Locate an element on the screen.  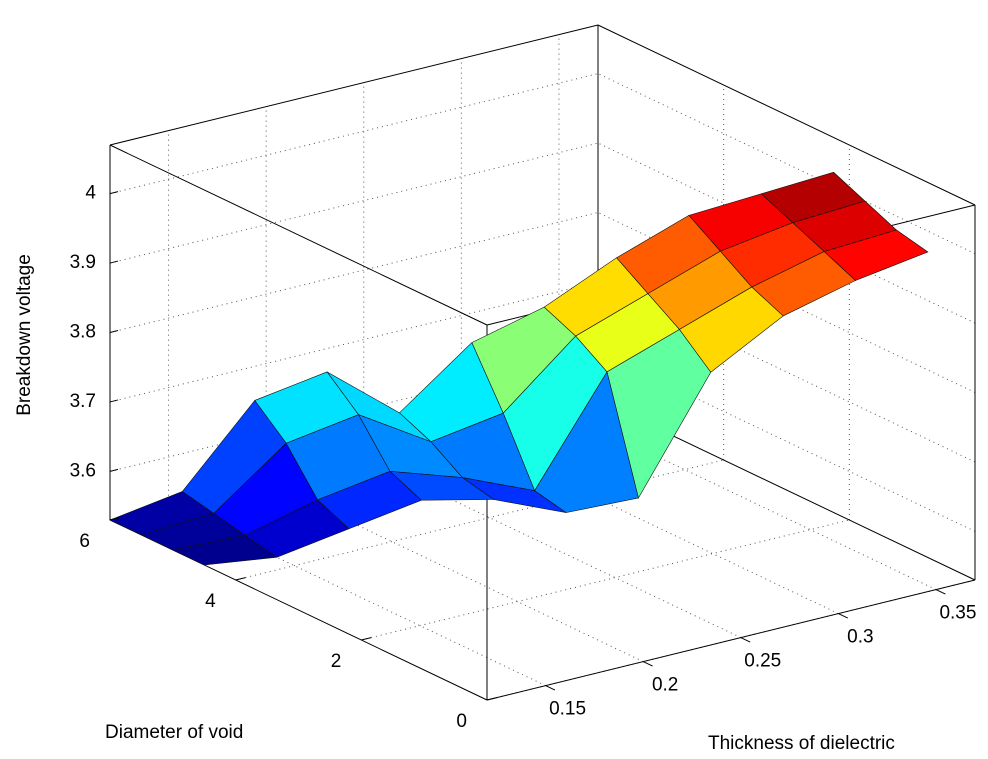
z-tick-label: 4 is located at coordinates (90, 193).